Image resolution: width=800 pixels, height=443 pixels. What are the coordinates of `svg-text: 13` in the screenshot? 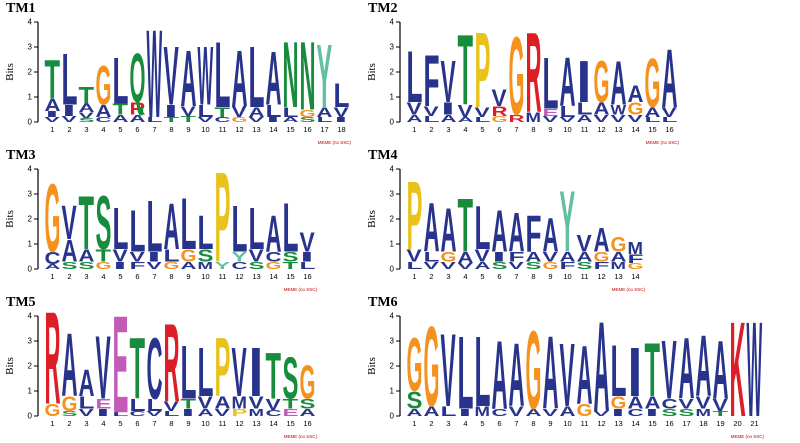 It's located at (618, 276).